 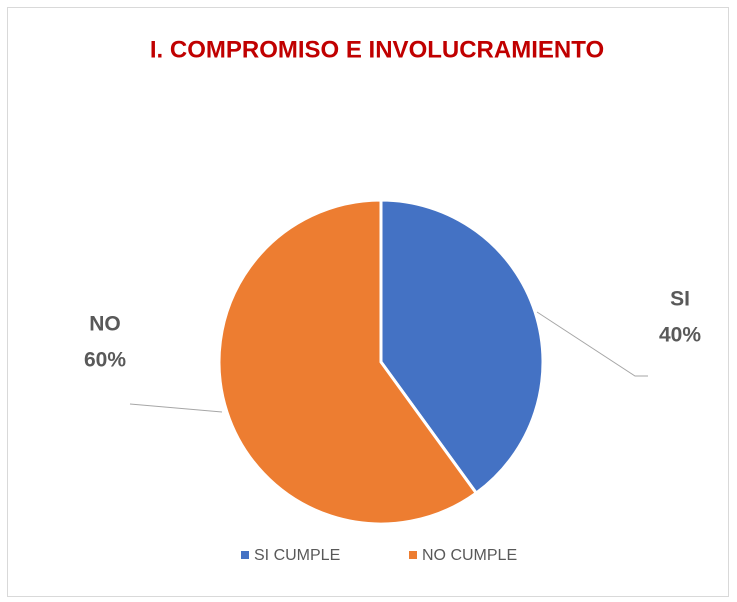 What do you see at coordinates (680, 299) in the screenshot?
I see `data-label-name: SI` at bounding box center [680, 299].